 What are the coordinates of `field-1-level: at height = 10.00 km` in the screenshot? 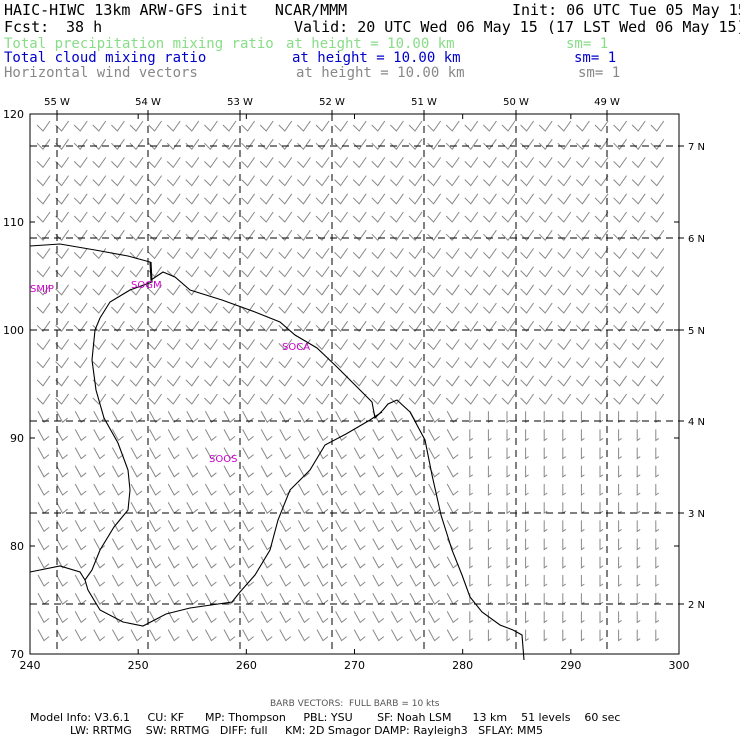 It's located at (370, 44).